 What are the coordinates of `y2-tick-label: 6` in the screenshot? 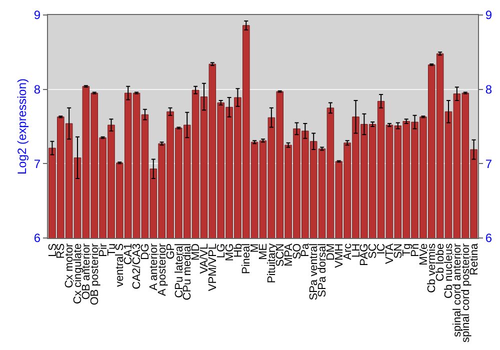 It's located at (488, 238).